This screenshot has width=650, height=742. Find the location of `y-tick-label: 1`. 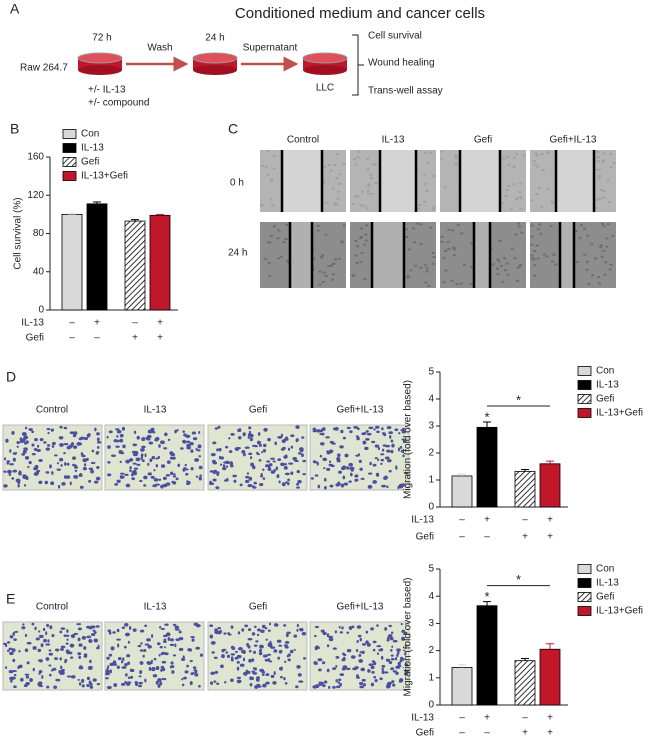

y-tick-label: 1 is located at coordinates (431, 480).